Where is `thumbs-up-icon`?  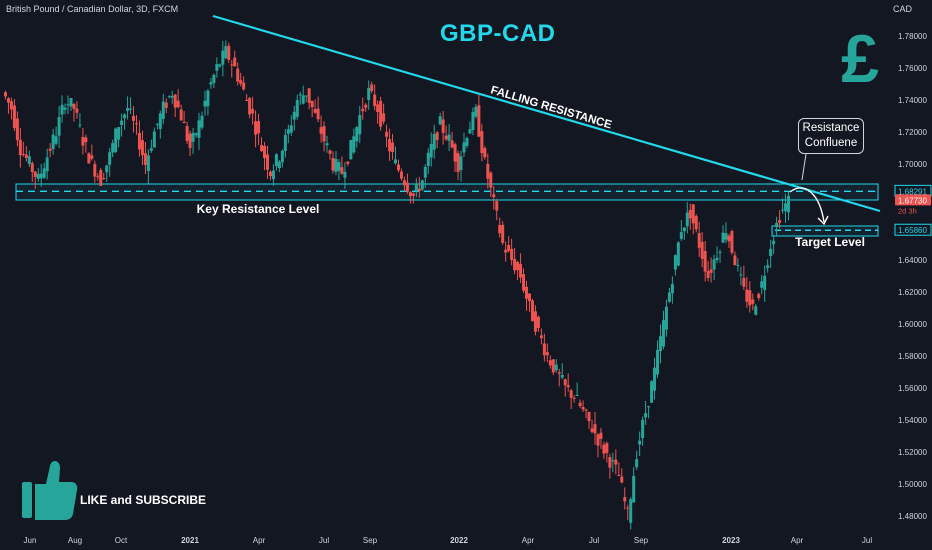
thumbs-up-icon is located at coordinates (50, 490).